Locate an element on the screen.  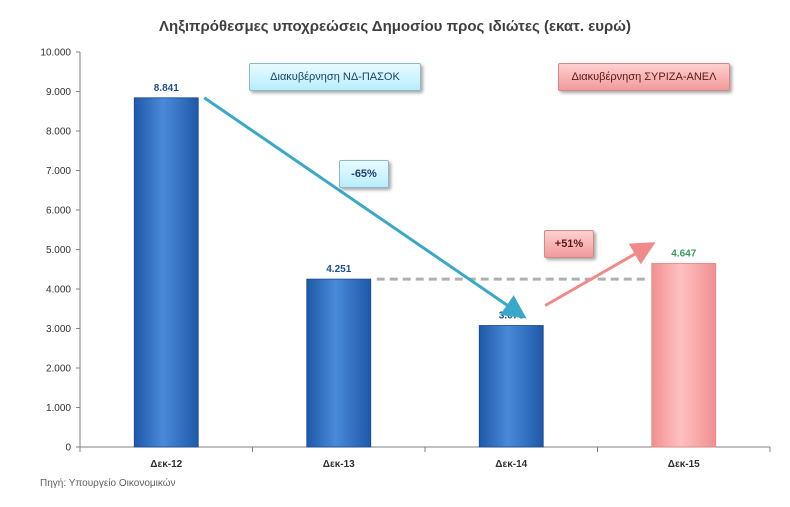
y-tick-label: 9.000 is located at coordinates (58, 92).